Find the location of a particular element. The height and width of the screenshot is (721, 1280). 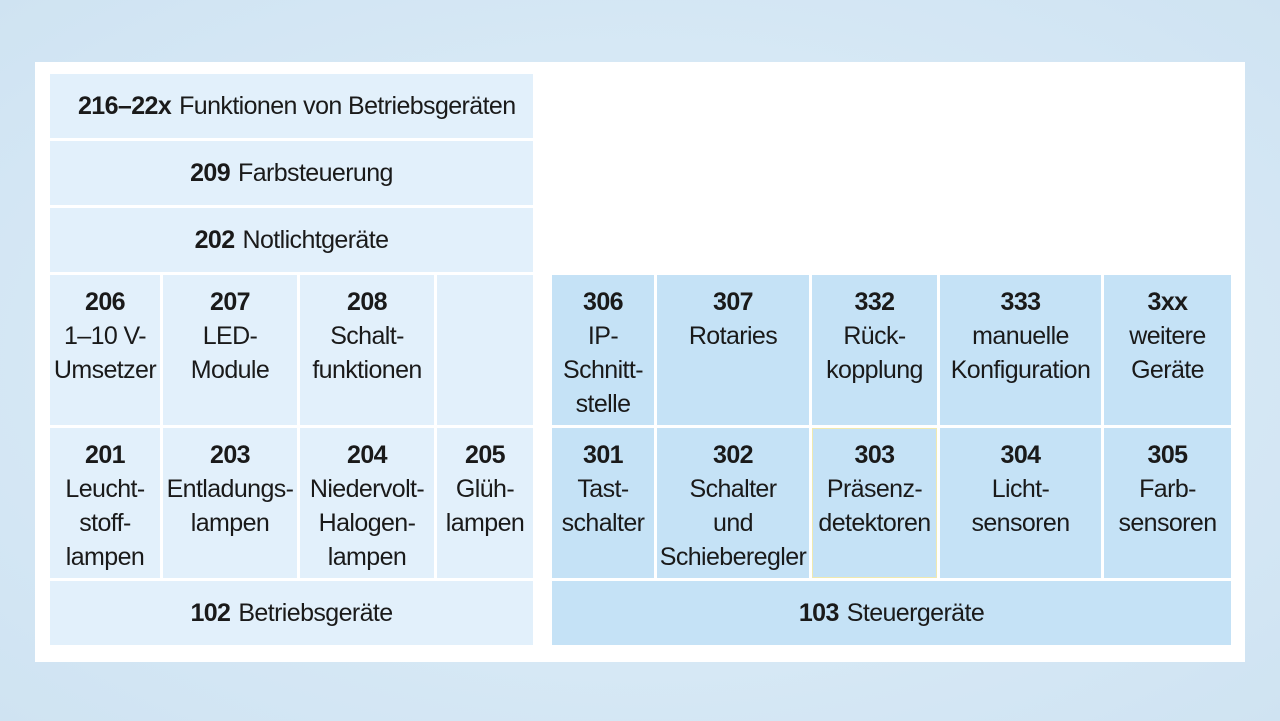

cell-306-line: Schnitt- is located at coordinates (603, 370).